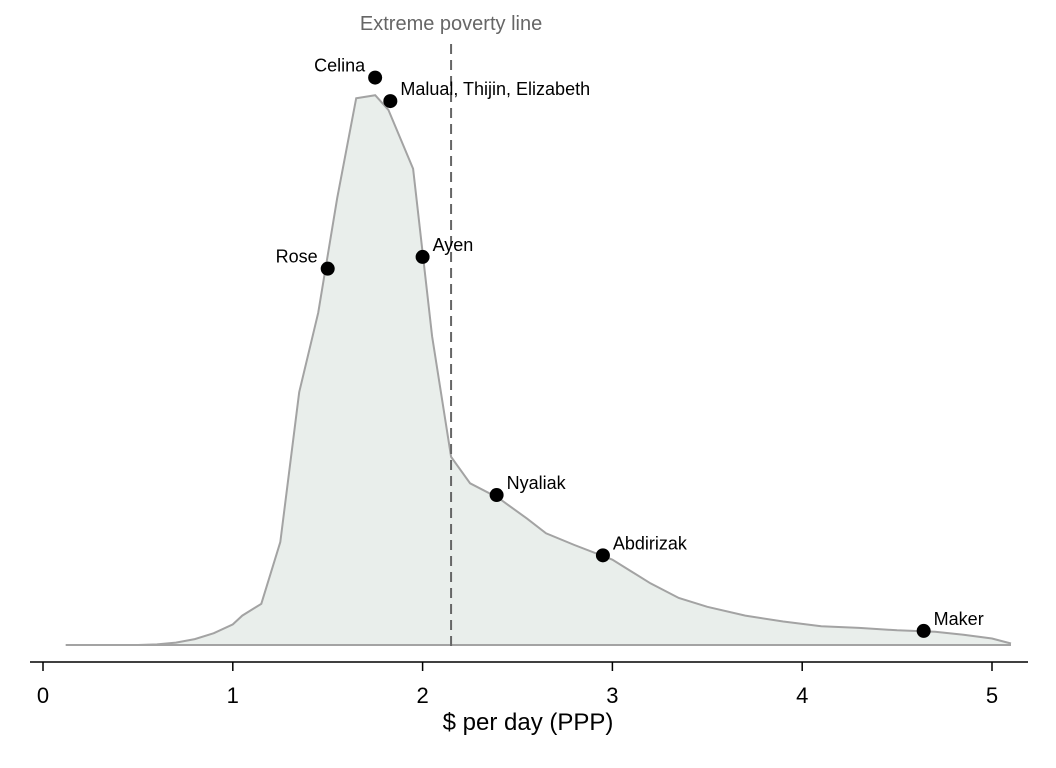 This screenshot has width=1056, height=768. Describe the element at coordinates (495, 89) in the screenshot. I see `data-point-label: Malual, Thijin, Elizabeth` at that location.